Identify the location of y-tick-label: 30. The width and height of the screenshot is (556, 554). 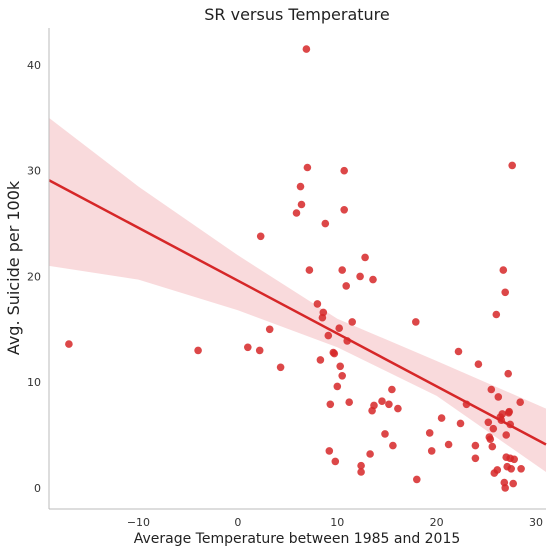
(34, 171).